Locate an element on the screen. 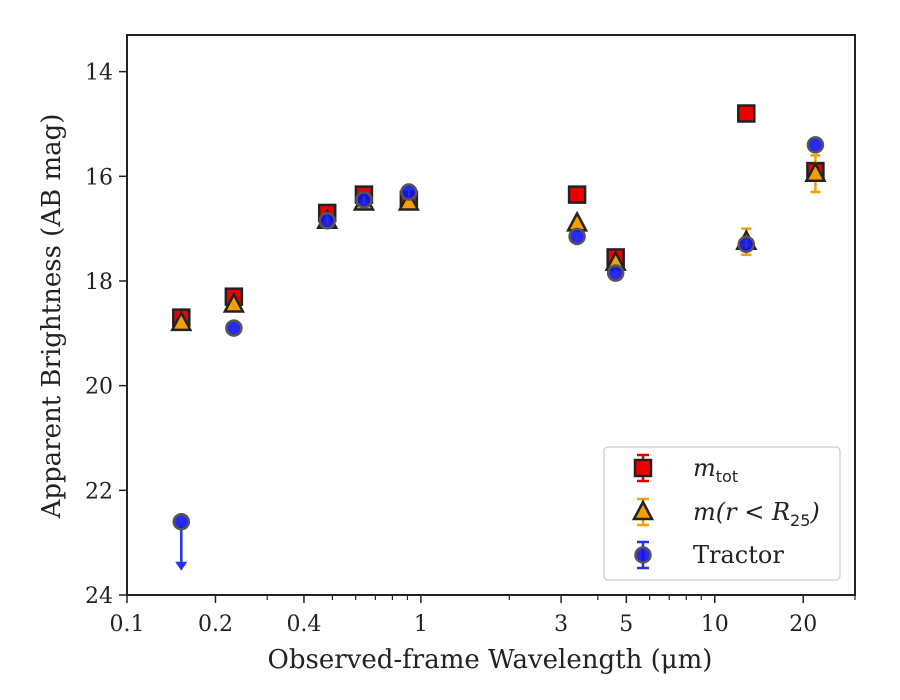 The image size is (900, 700). y-tick-label: 22 is located at coordinates (99, 491).